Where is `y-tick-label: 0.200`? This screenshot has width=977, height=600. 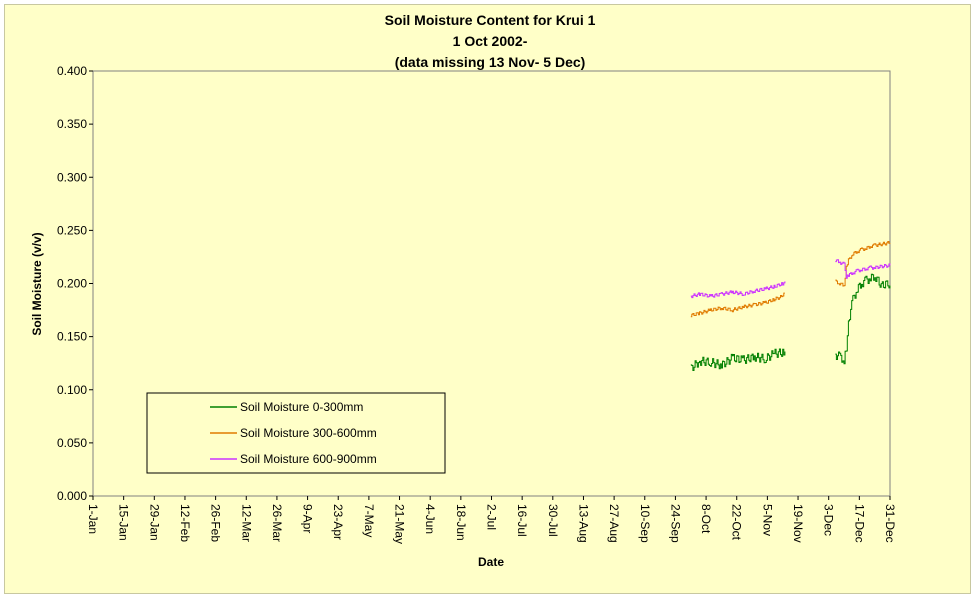 y-tick-label: 0.200 is located at coordinates (72, 284).